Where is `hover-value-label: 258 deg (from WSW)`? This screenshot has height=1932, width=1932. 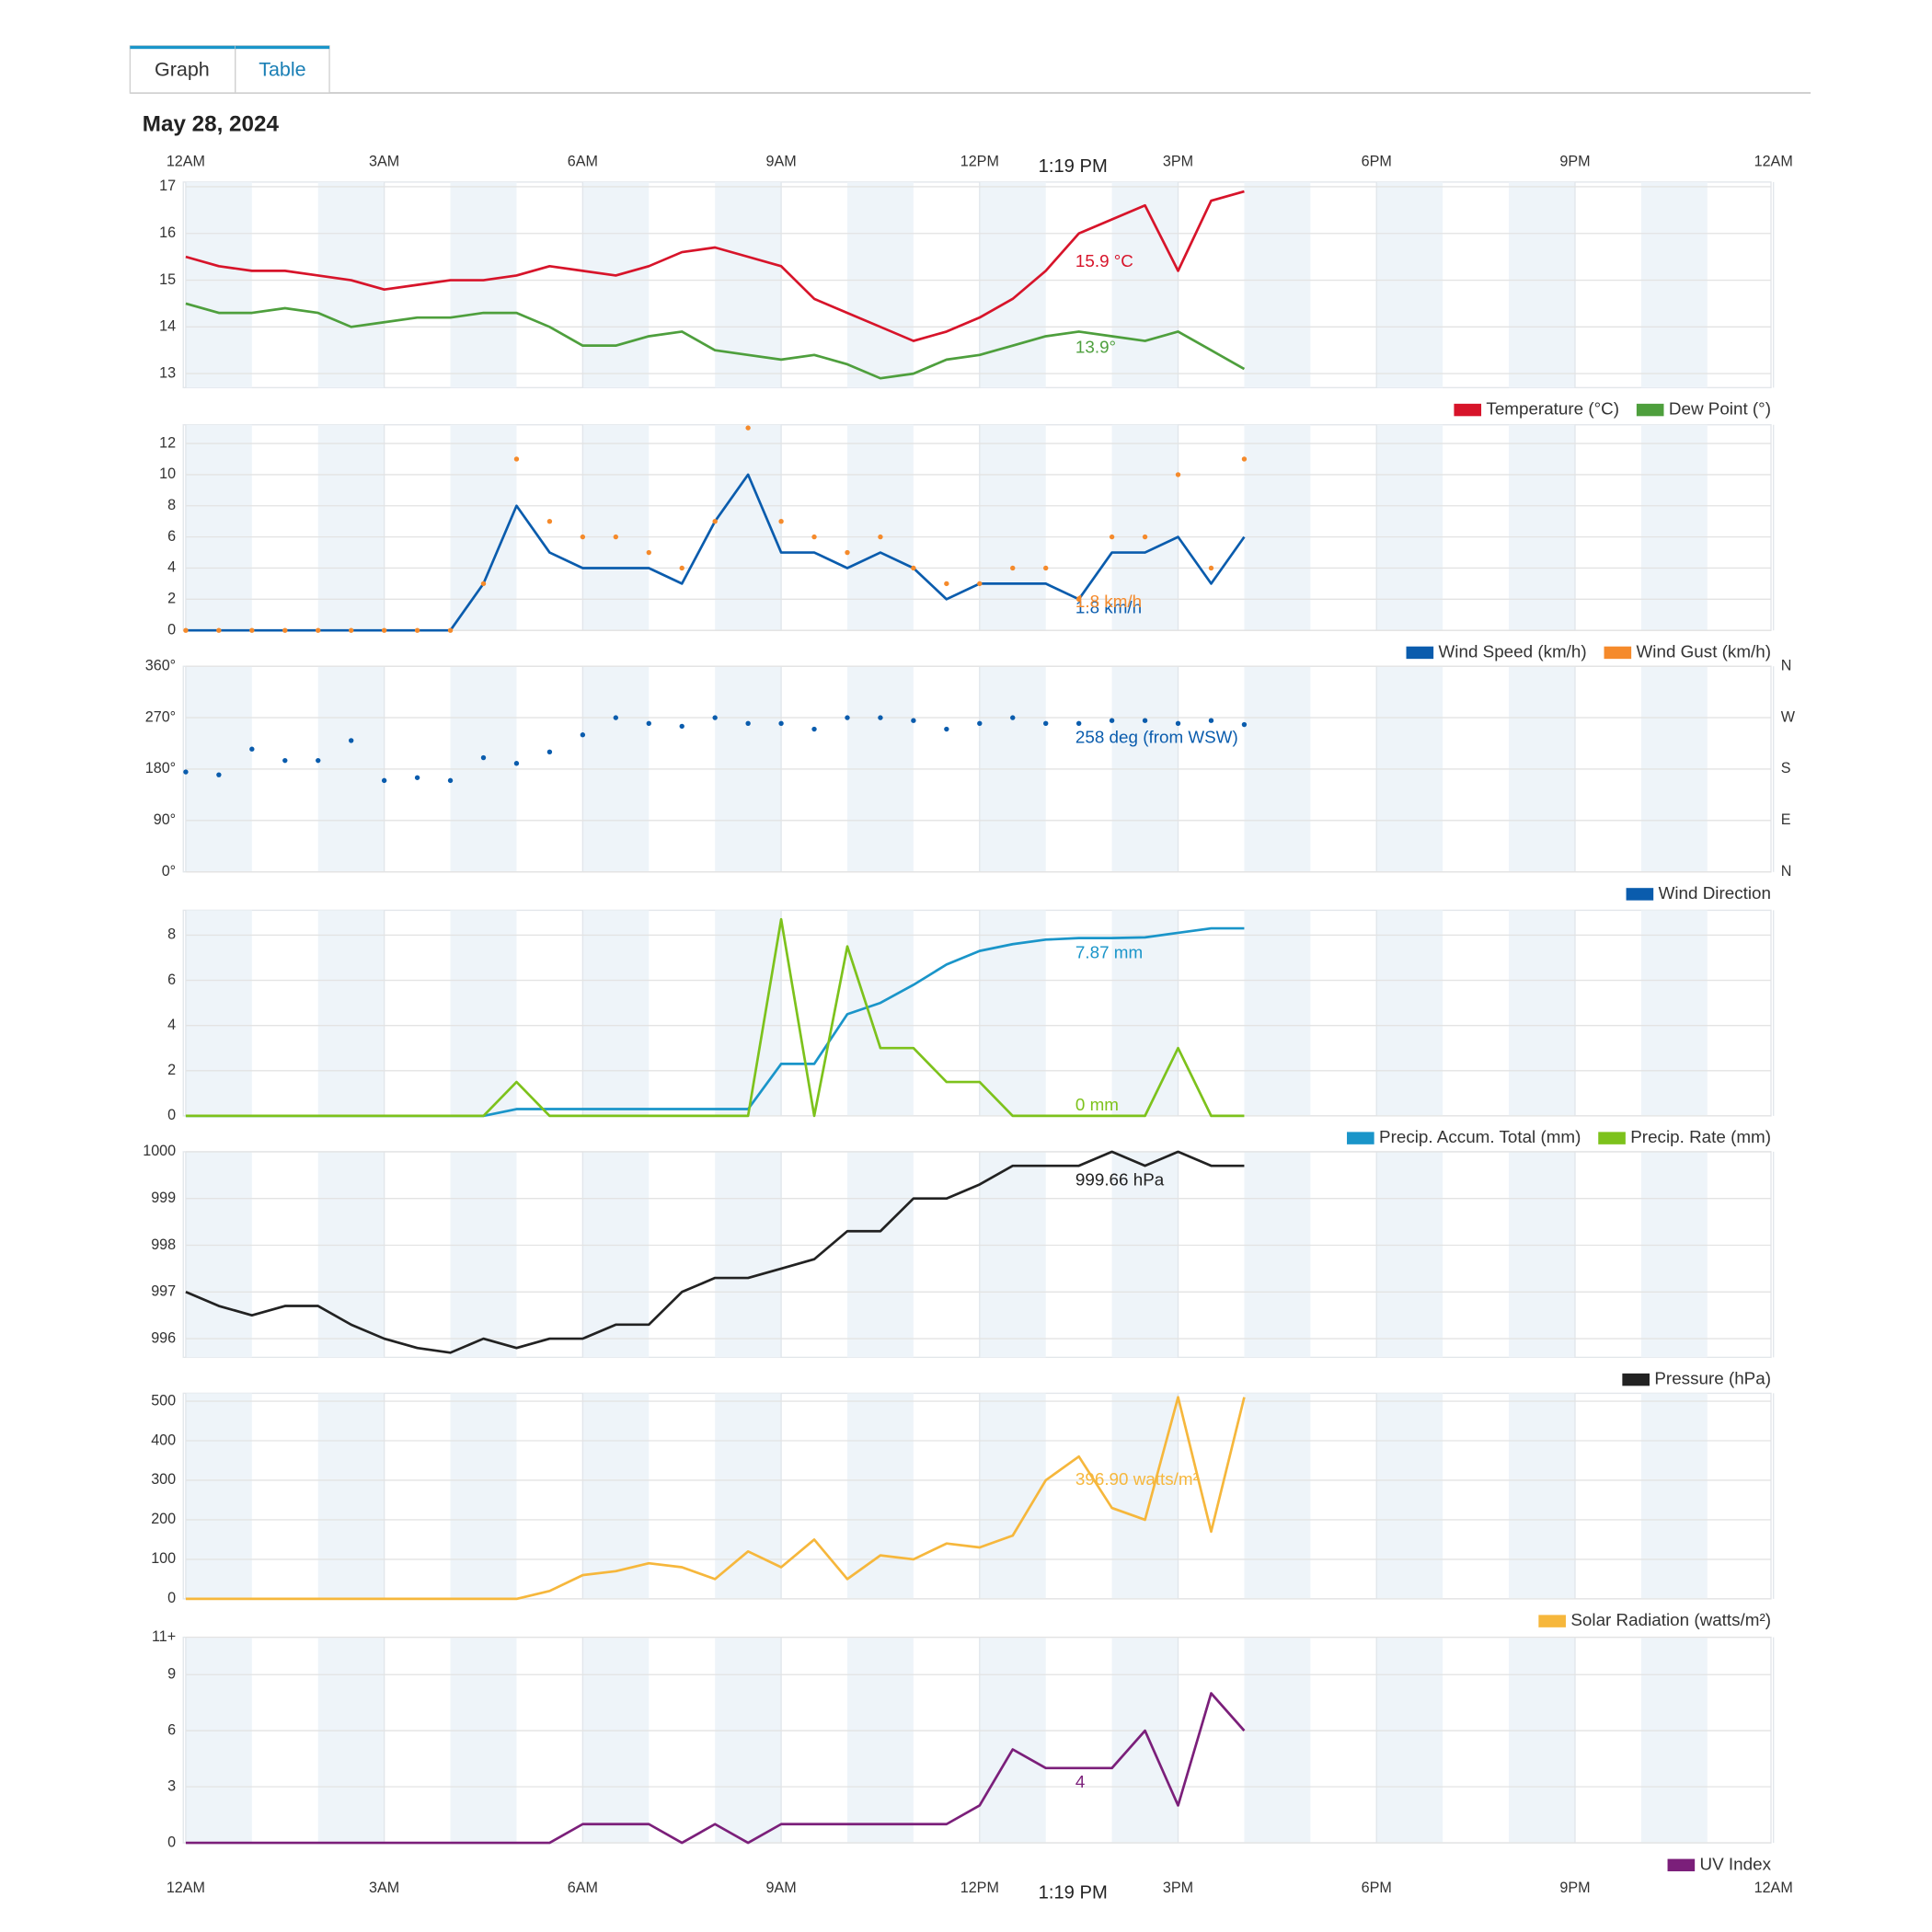
hover-value-label: 258 deg (from WSW) is located at coordinates (1156, 736).